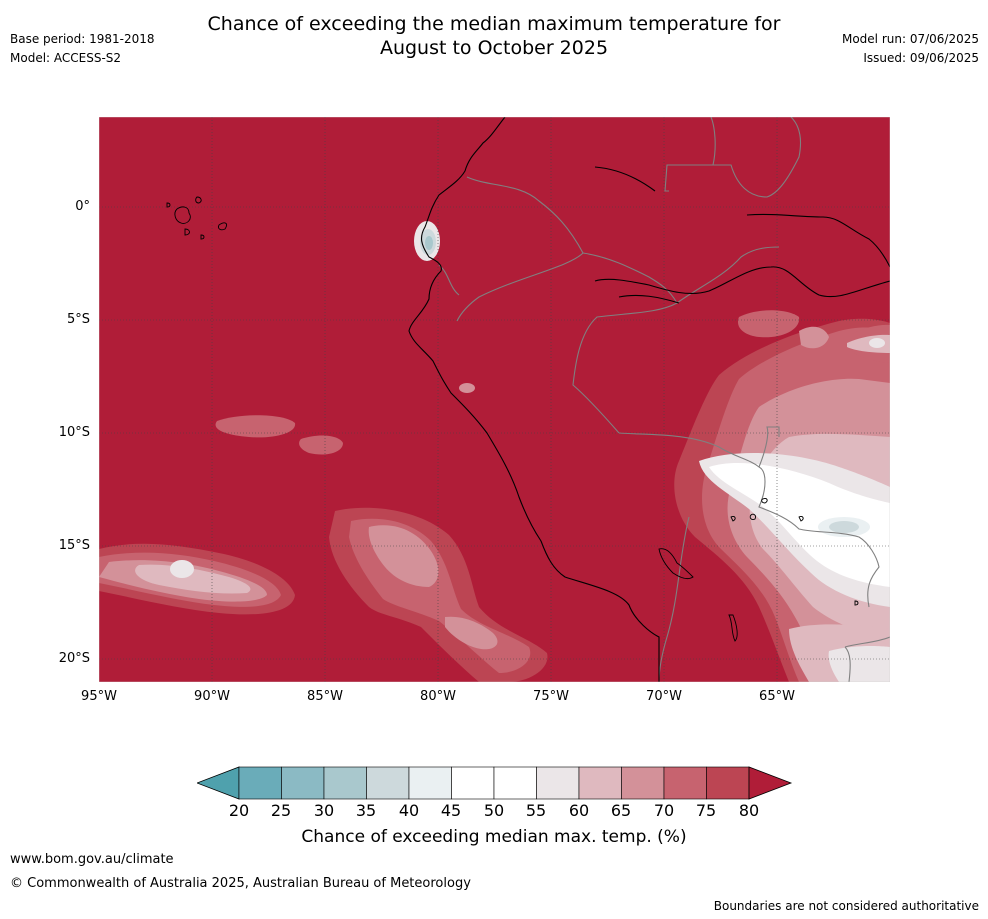 Image resolution: width=988 pixels, height=919 pixels. What do you see at coordinates (74, 545) in the screenshot?
I see `lat-tick-15s: 15°S` at bounding box center [74, 545].